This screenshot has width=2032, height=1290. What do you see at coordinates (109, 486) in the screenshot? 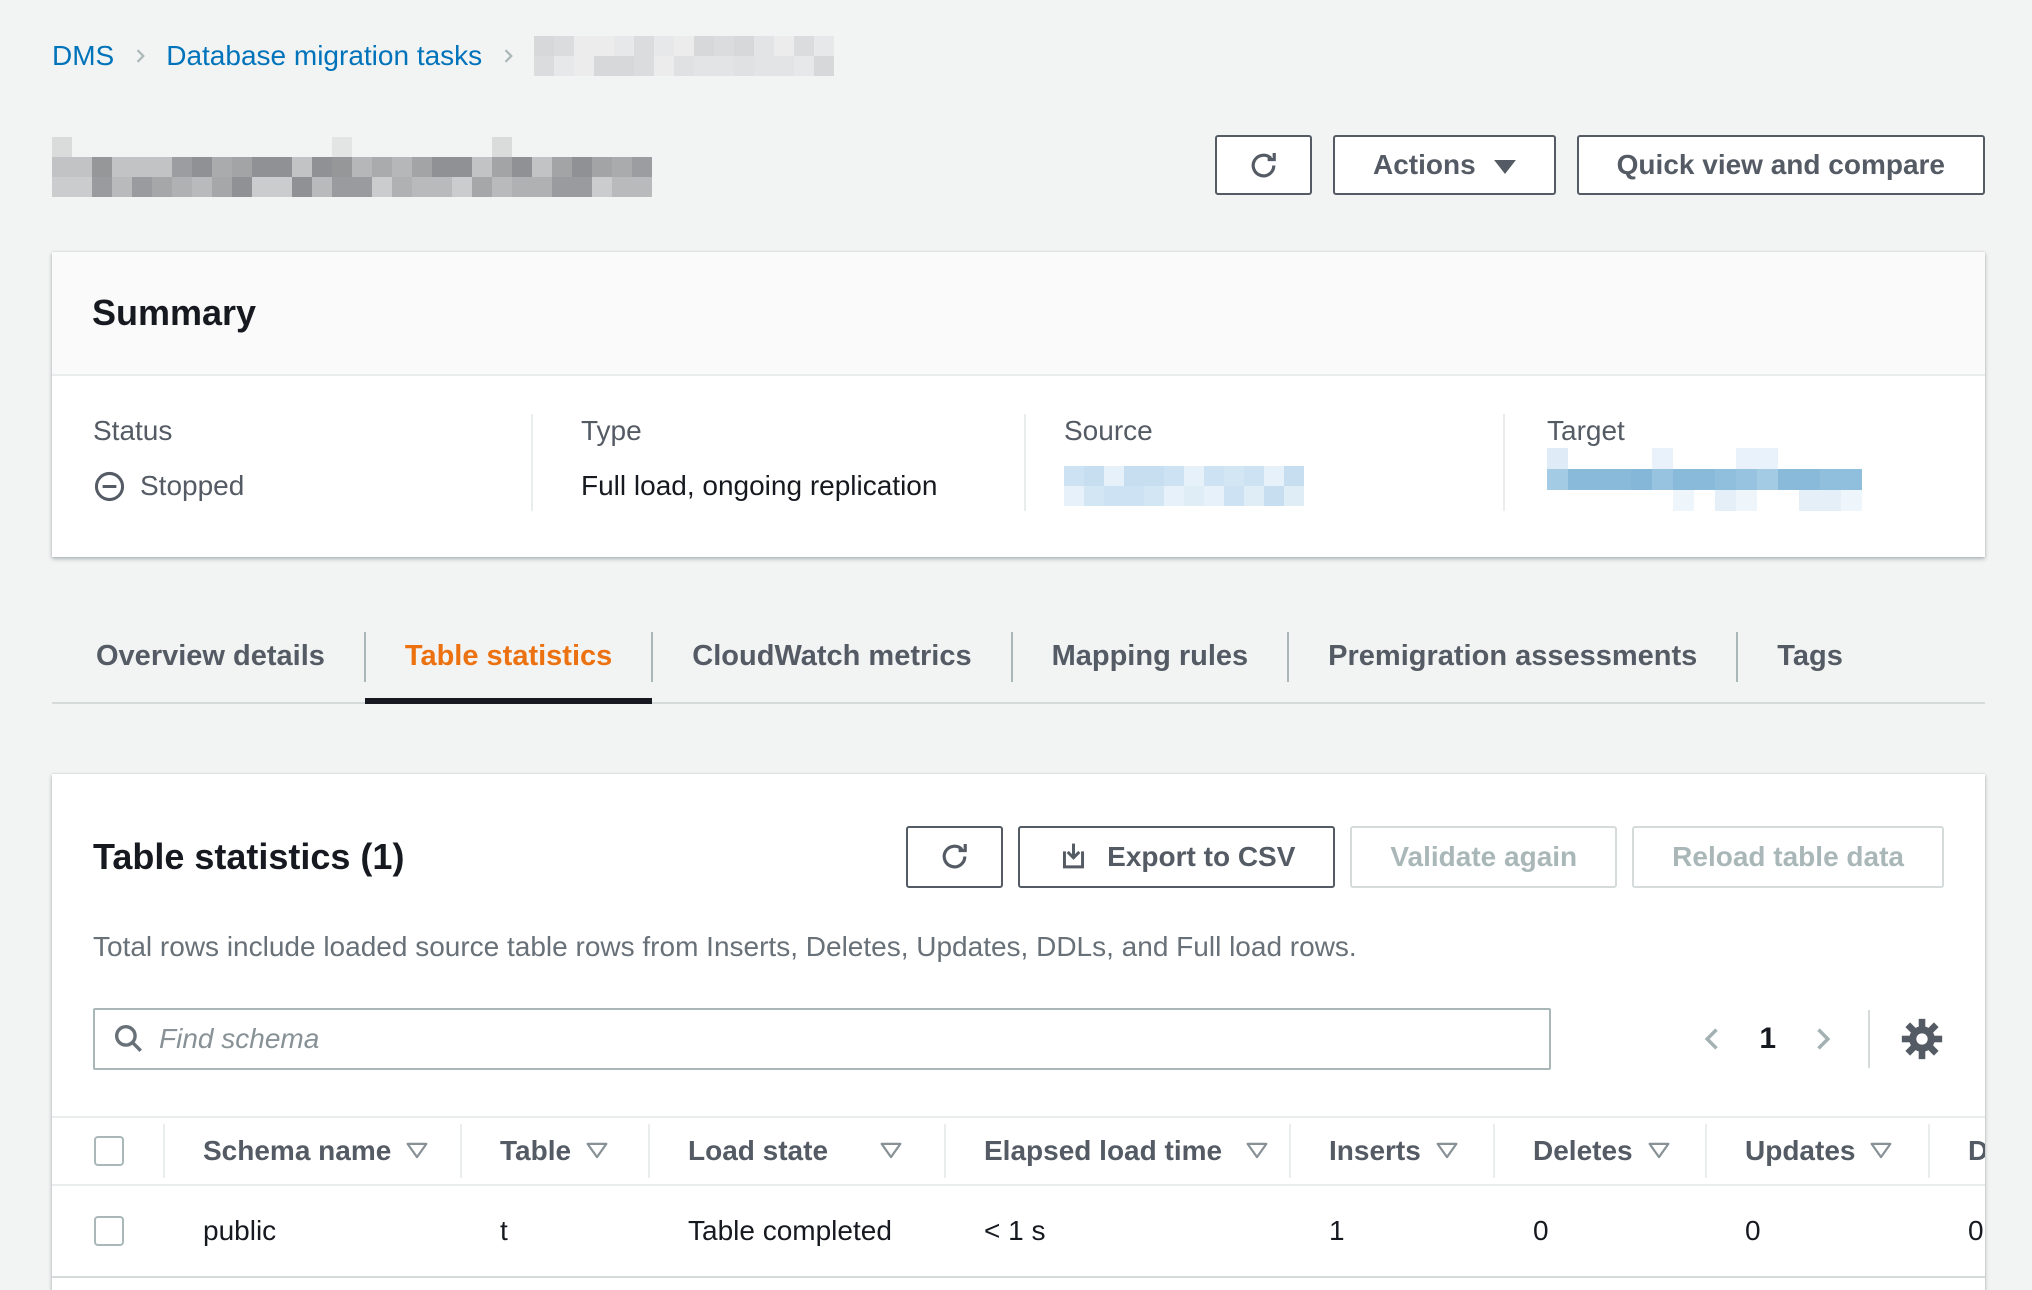
I see `stopped-icon` at bounding box center [109, 486].